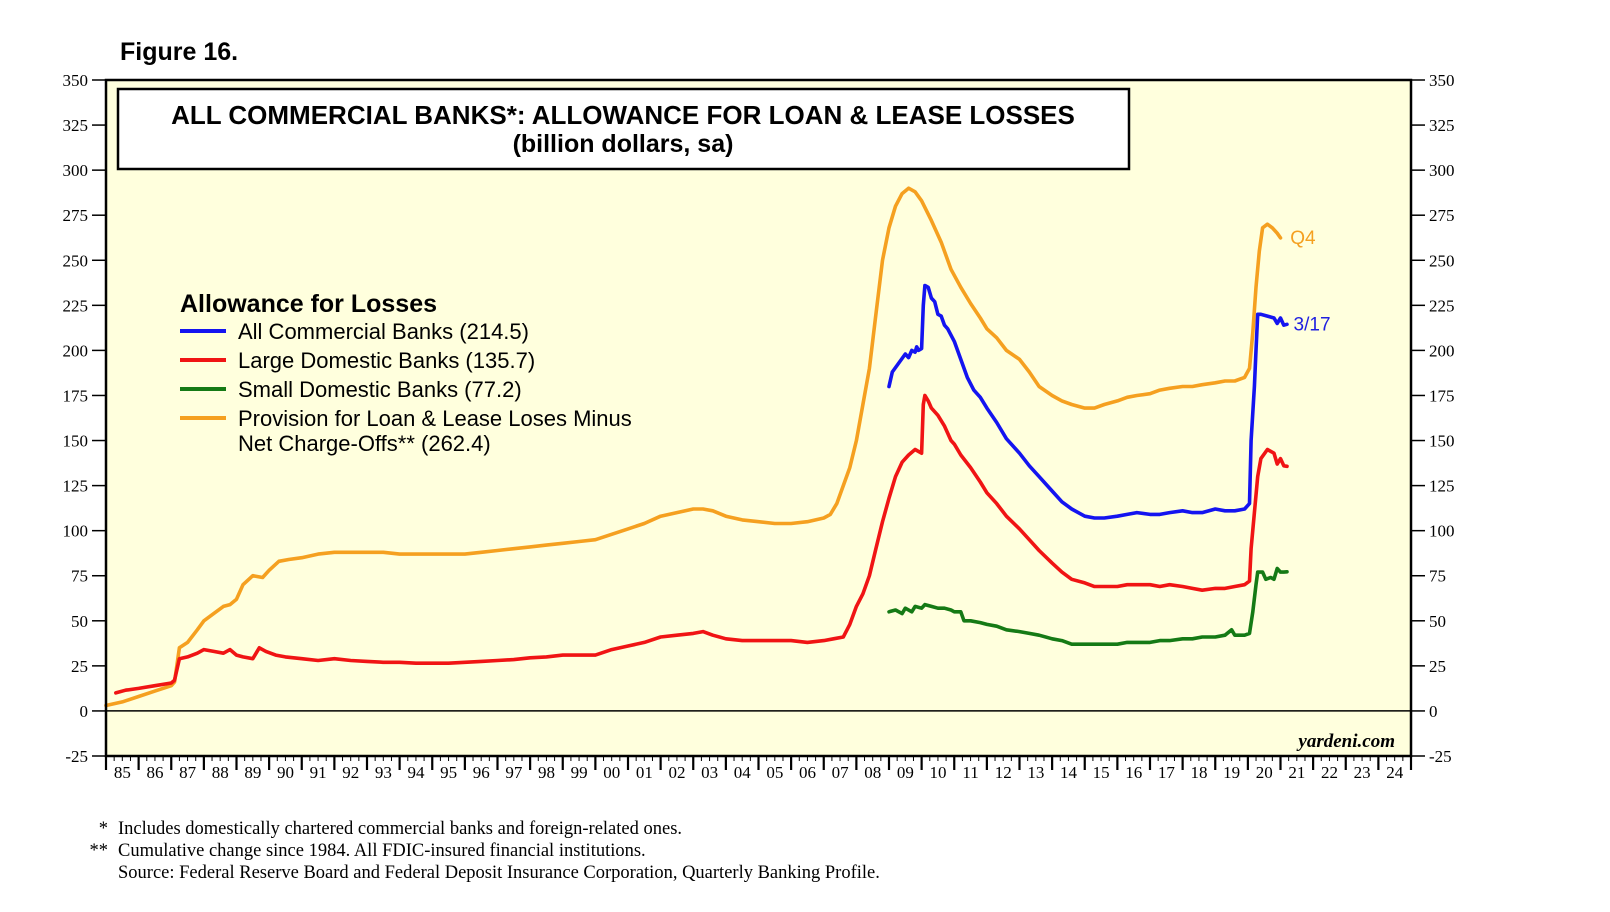 The width and height of the screenshot is (1610, 912). Describe the element at coordinates (76, 441) in the screenshot. I see `y-tick-label-left: 150` at that location.